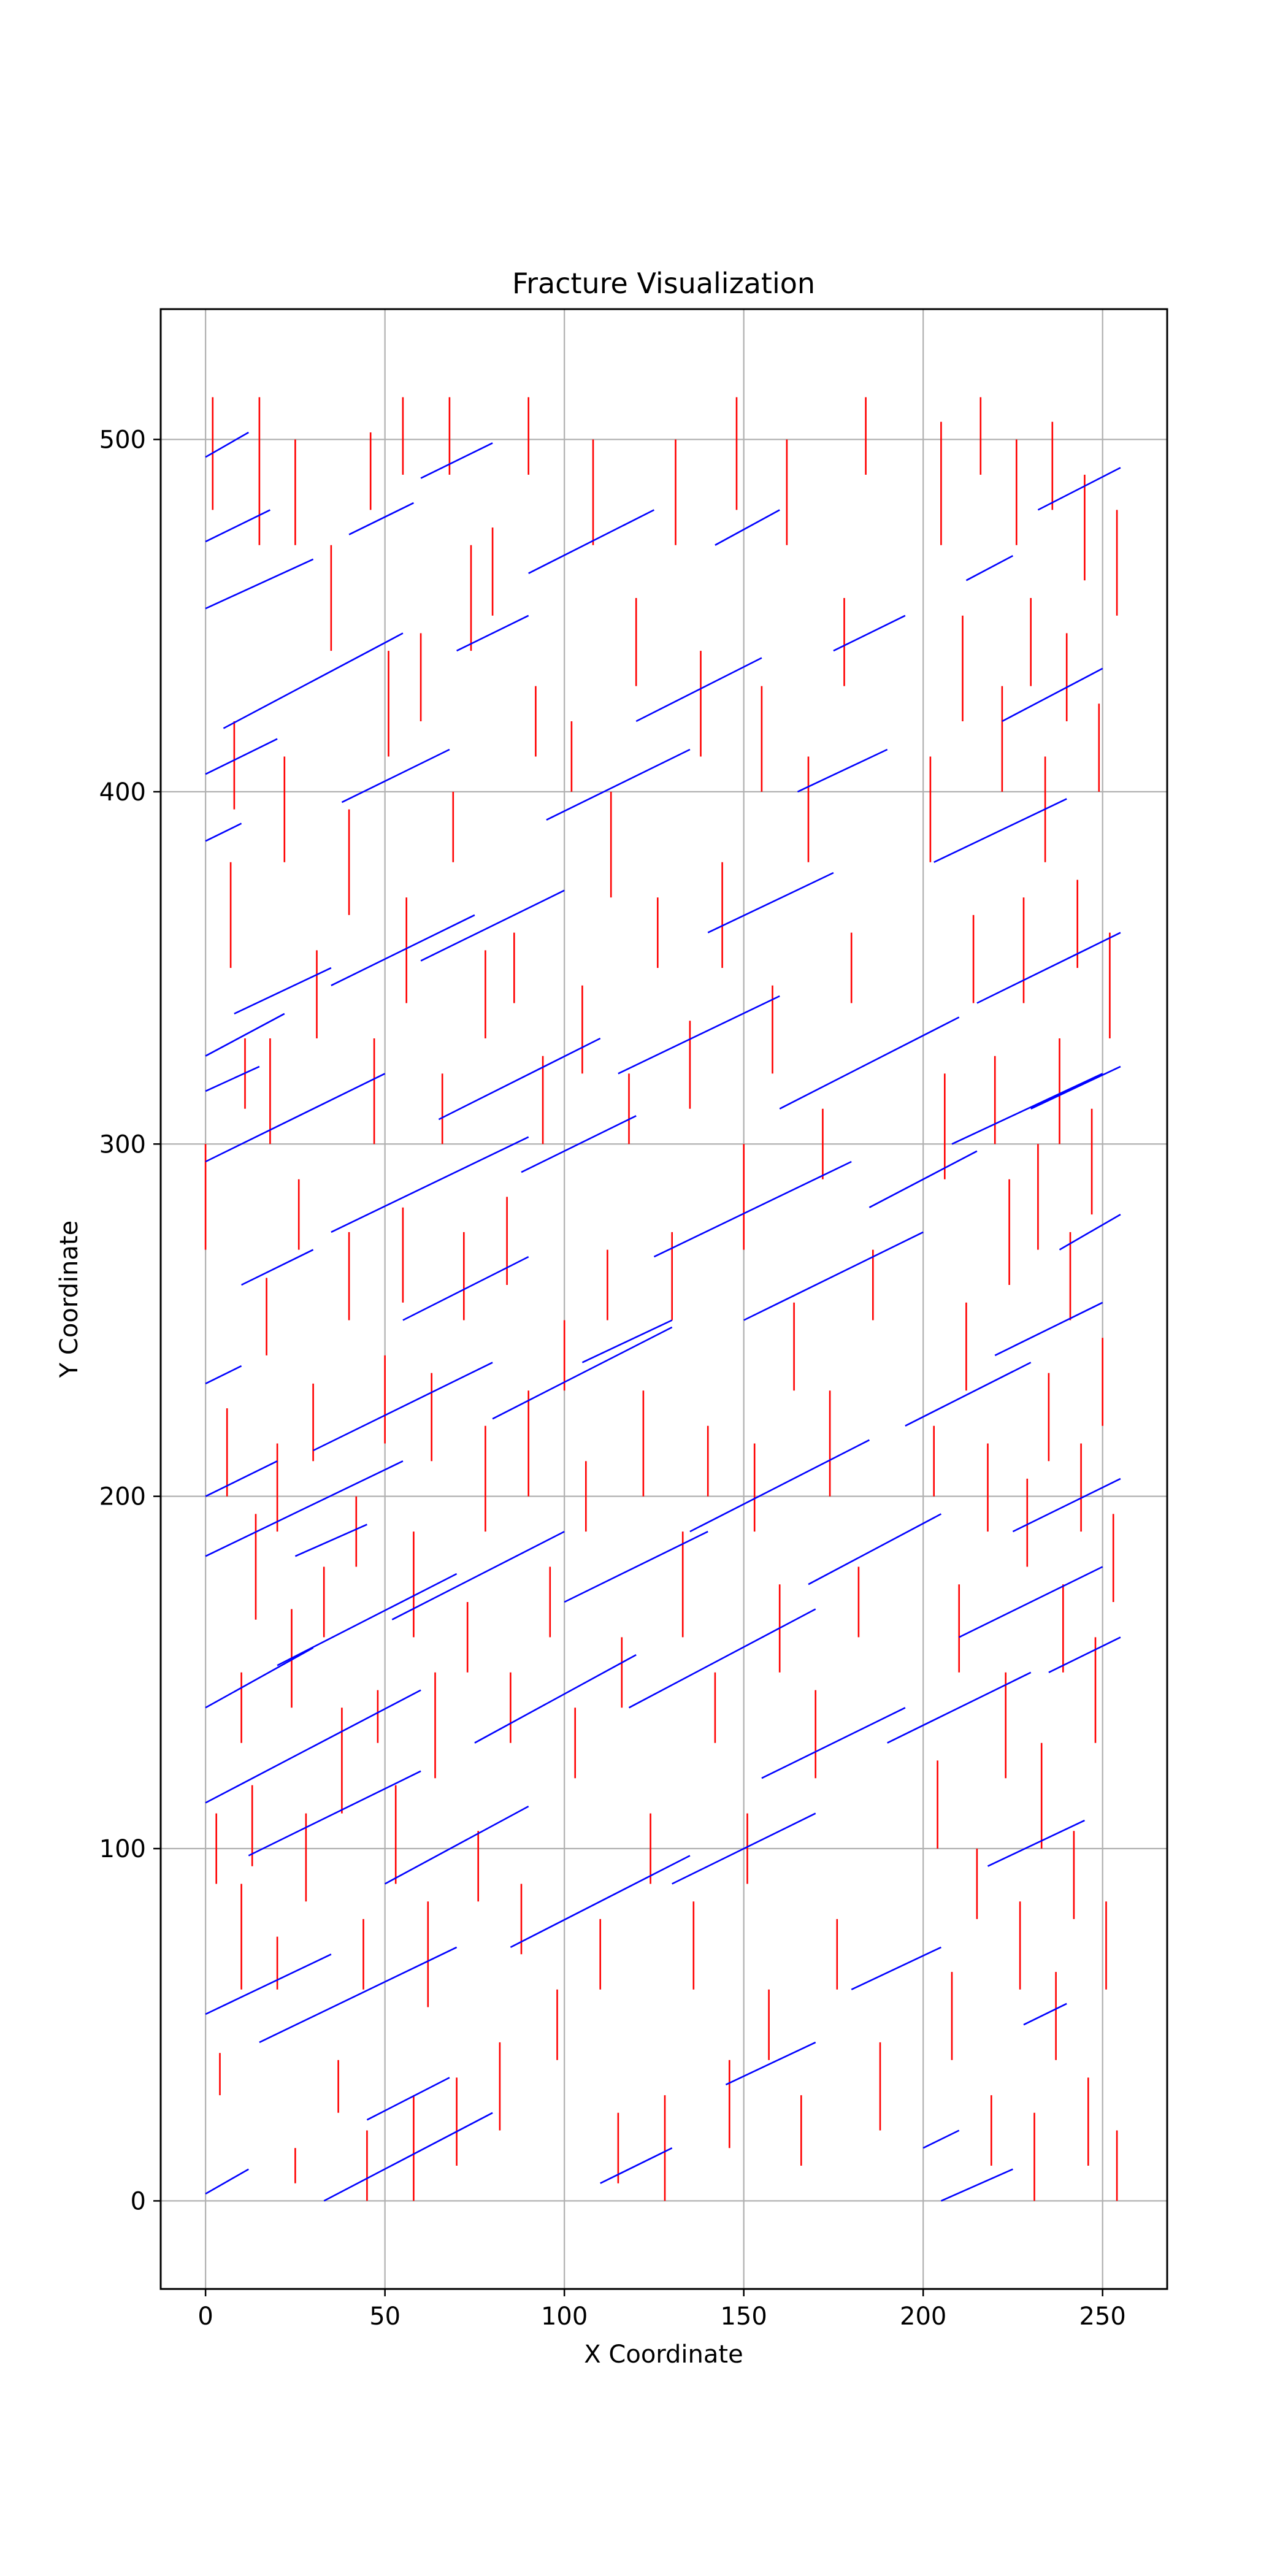  What do you see at coordinates (69, 1299) in the screenshot?
I see `y-axis-label: Y Coordinate` at bounding box center [69, 1299].